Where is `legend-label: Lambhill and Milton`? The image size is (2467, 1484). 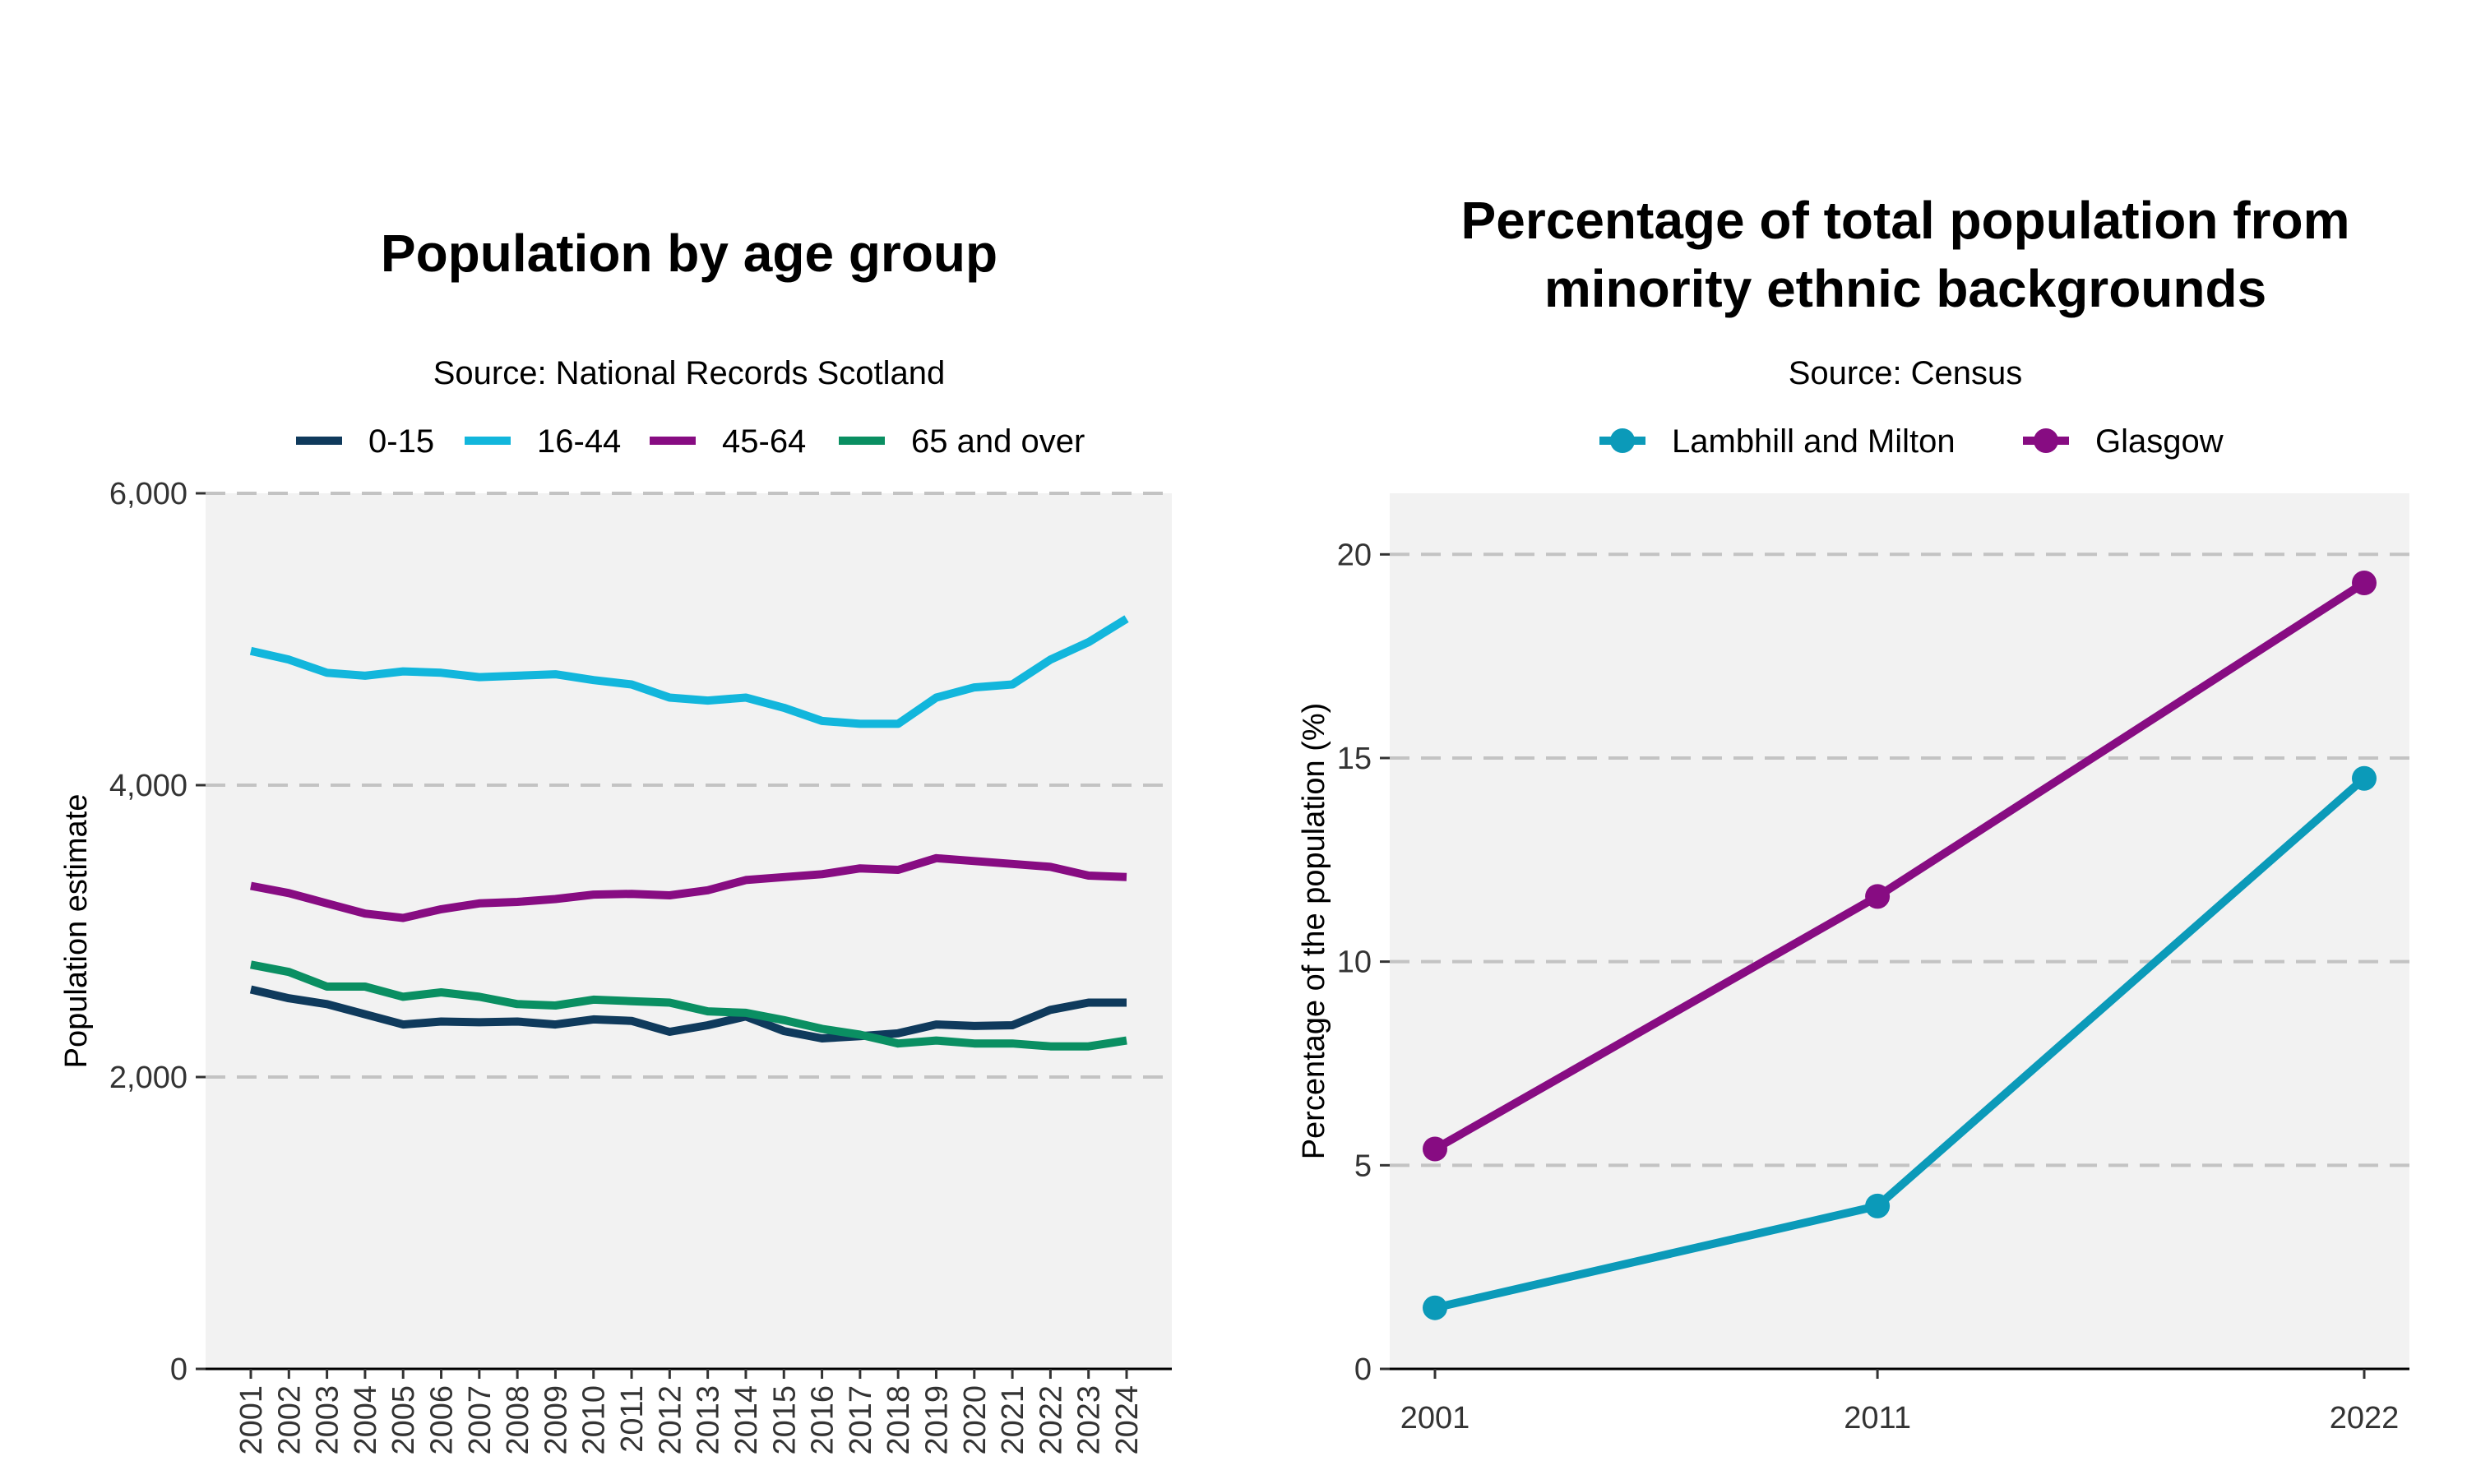
legend-label: Lambhill and Milton is located at coordinates (1814, 442).